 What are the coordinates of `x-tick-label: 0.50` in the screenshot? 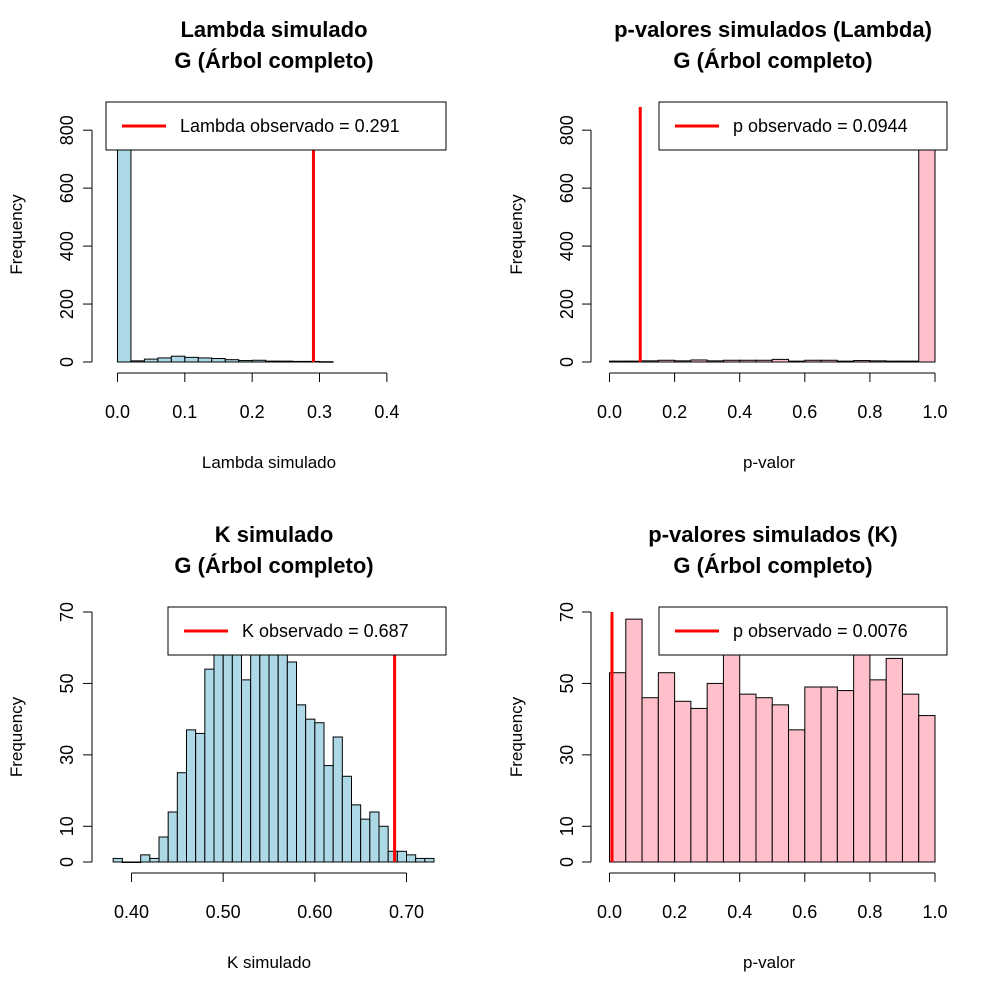 It's located at (223, 912).